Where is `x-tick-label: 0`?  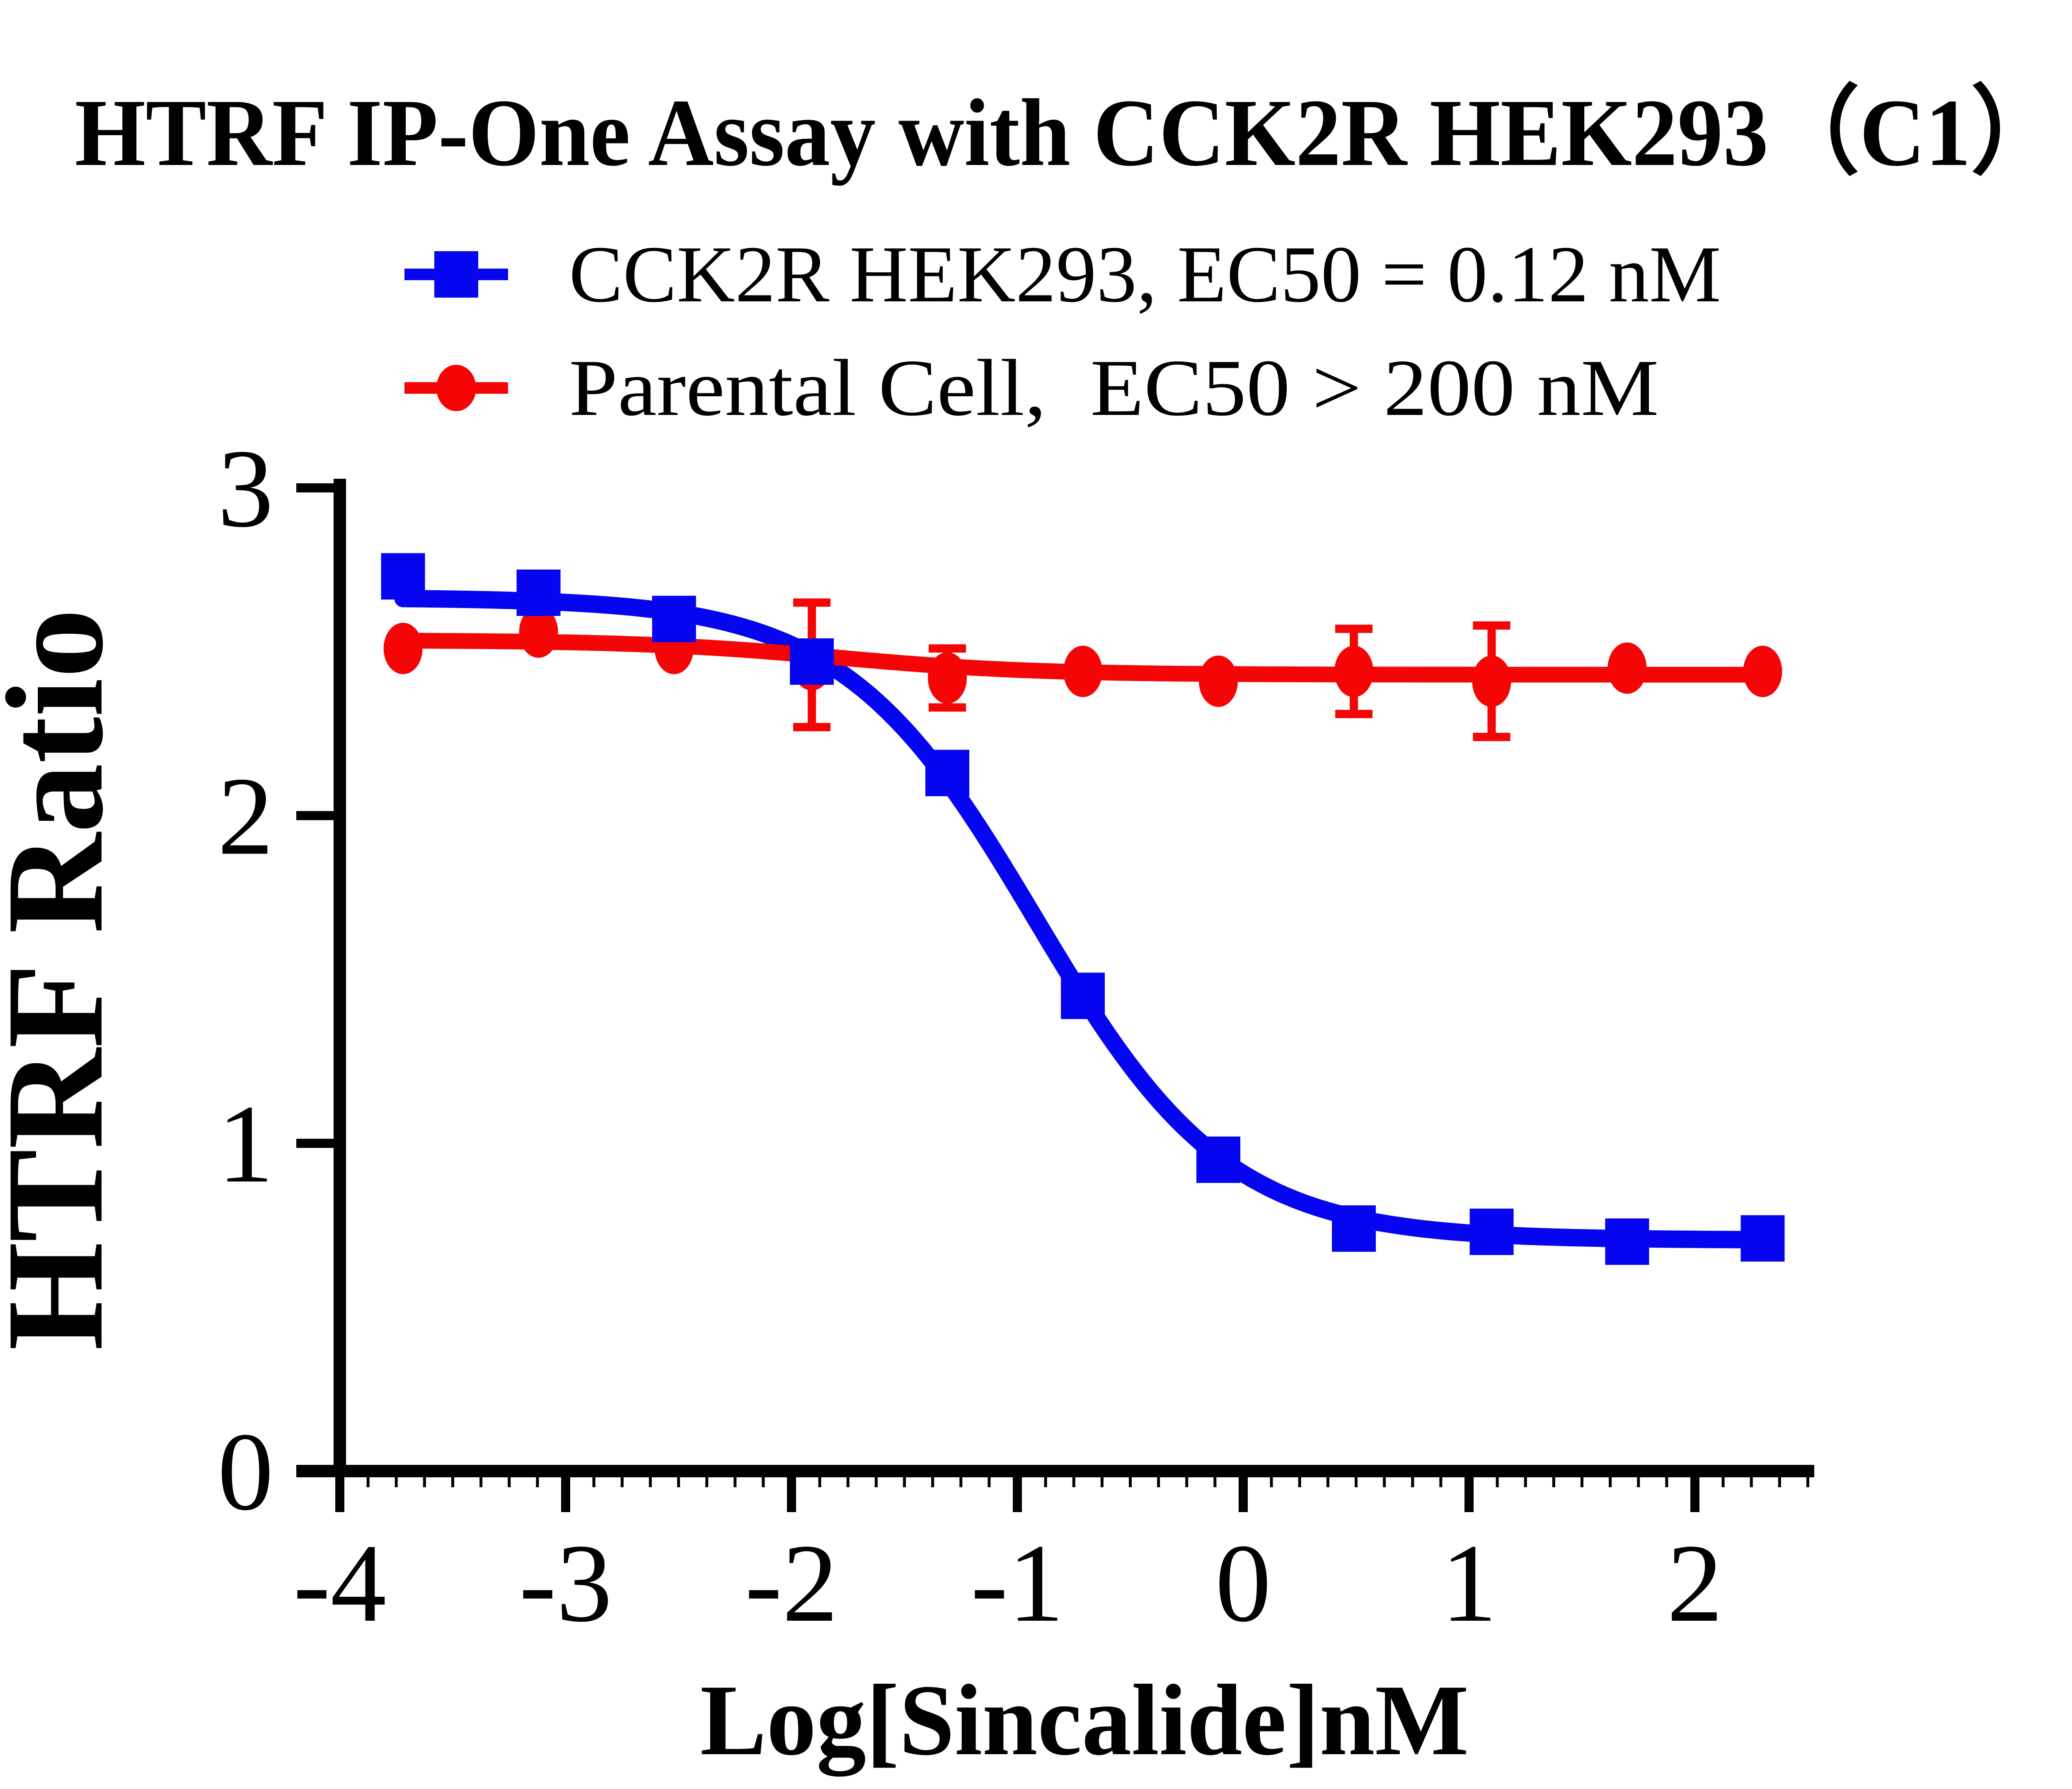 x-tick-label: 0 is located at coordinates (1243, 1583).